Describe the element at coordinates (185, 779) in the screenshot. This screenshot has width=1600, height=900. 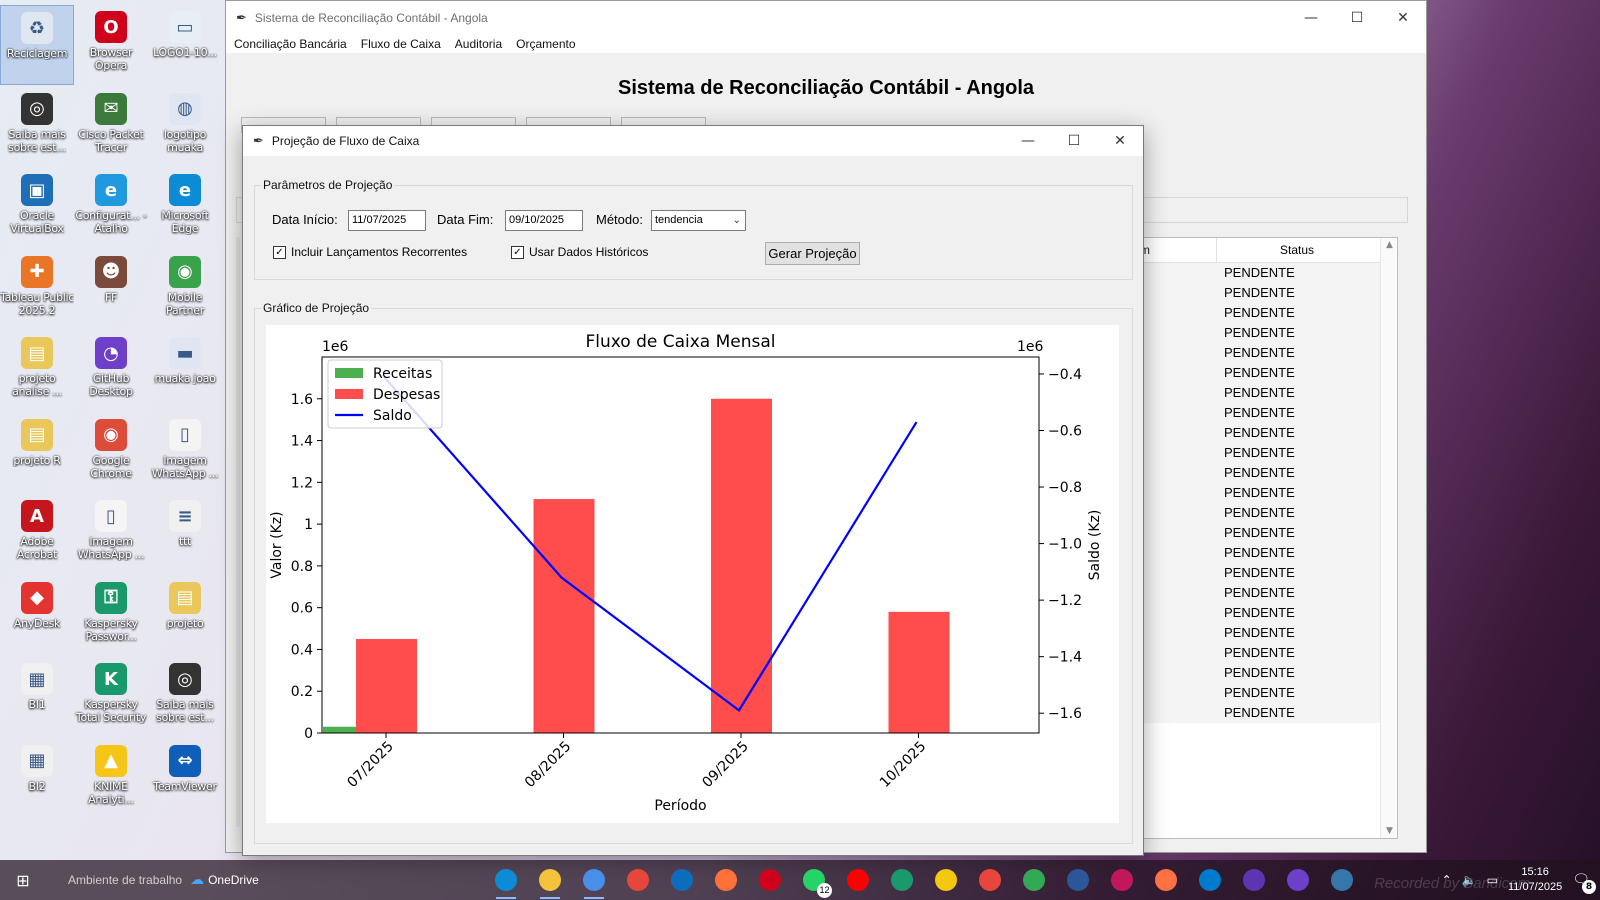
I see `desktop-icon: ⇔ TeamViewer` at that location.